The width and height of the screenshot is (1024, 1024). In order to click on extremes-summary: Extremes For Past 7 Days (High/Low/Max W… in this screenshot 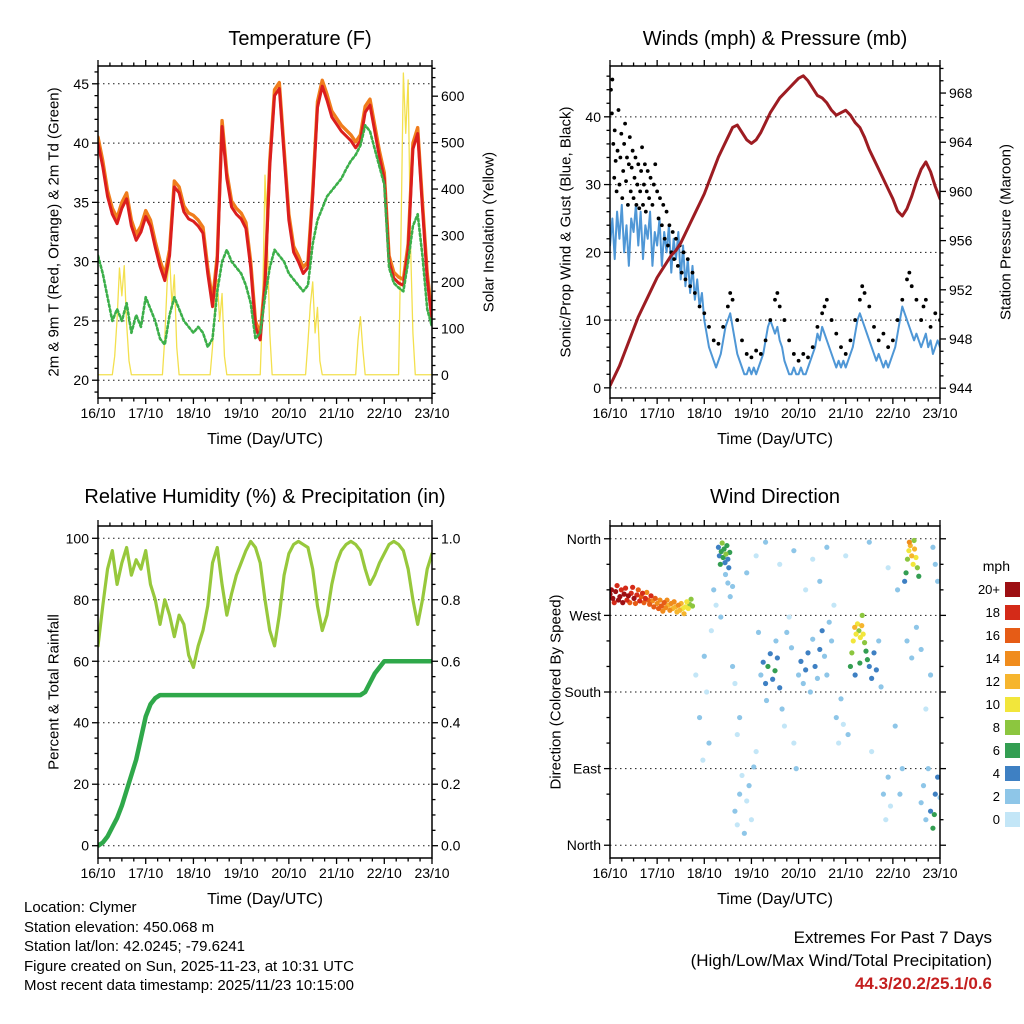, I will do `click(841, 960)`.